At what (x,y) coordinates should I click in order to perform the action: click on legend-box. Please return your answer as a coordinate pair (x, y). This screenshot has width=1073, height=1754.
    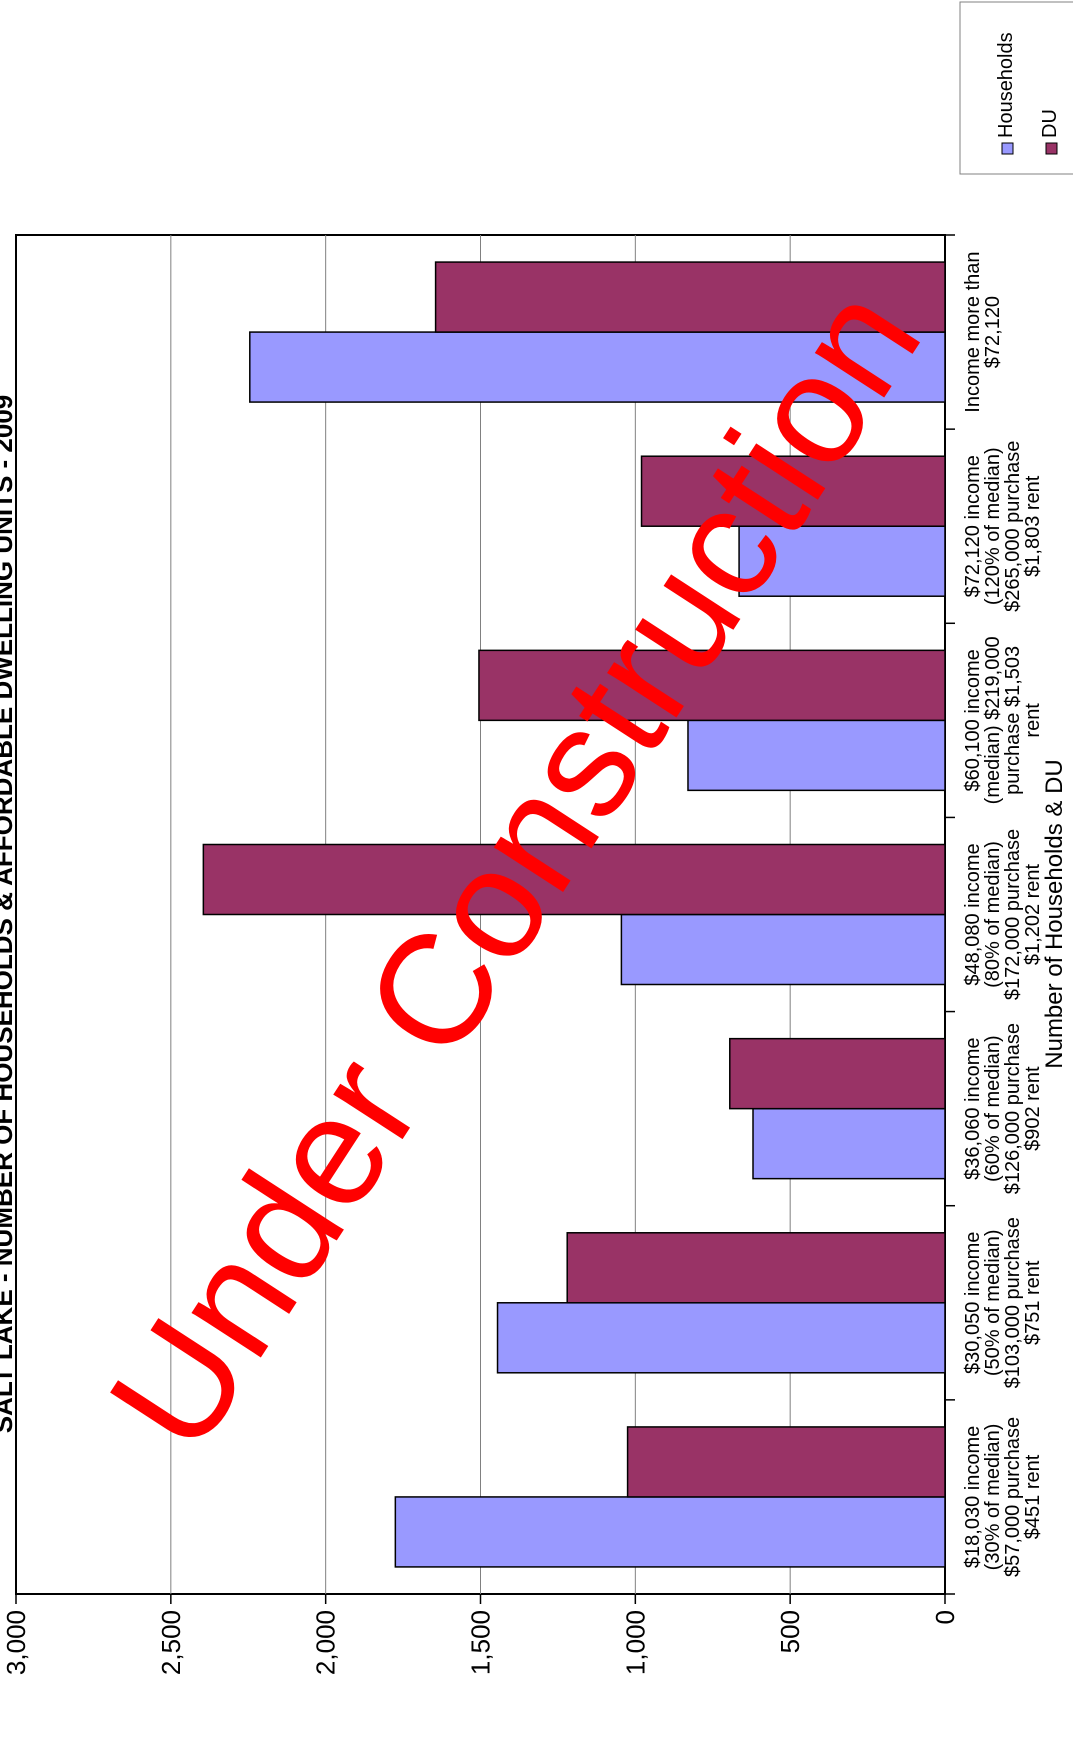
    Looking at the image, I should click on (1016, 88).